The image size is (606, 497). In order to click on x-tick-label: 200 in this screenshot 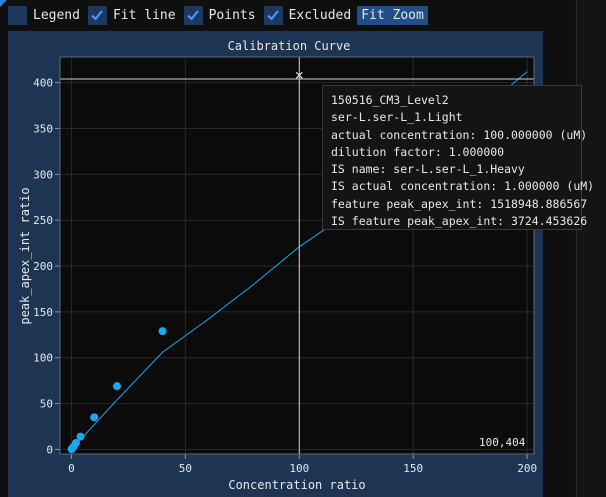, I will do `click(527, 468)`.